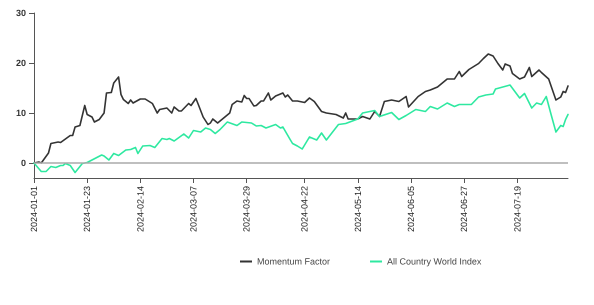 This screenshot has width=594, height=305. I want to click on x-tick-label: 2024-07-19, so click(517, 209).